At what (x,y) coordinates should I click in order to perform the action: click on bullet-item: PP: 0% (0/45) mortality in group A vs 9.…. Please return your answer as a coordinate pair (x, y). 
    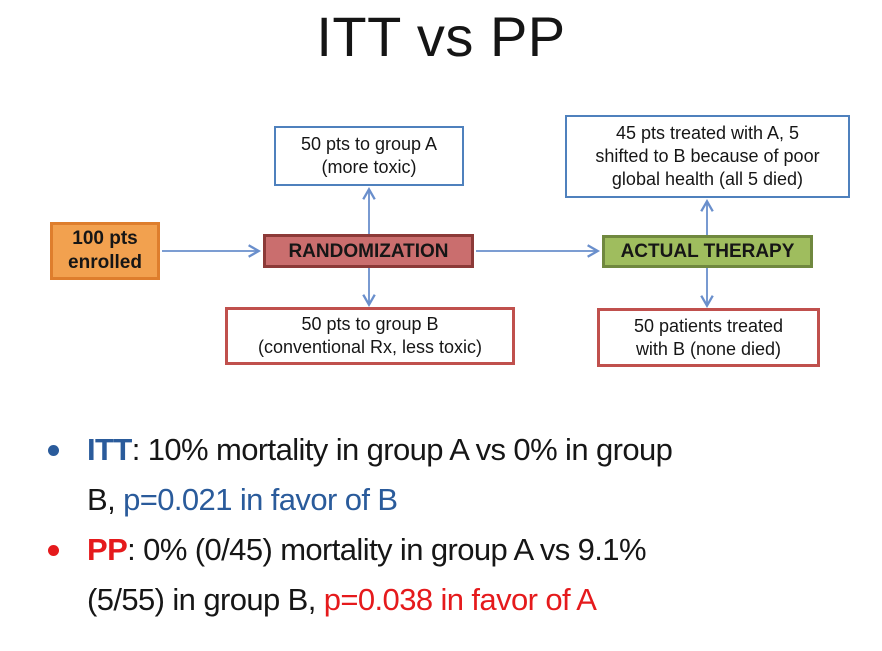
    Looking at the image, I should click on (444, 575).